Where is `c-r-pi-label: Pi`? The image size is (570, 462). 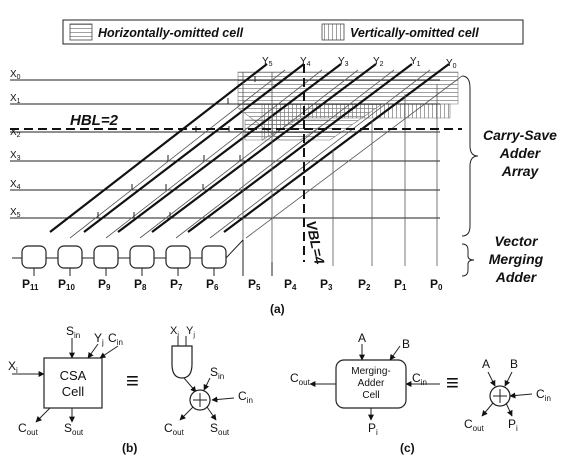
c-r-pi-label: Pi is located at coordinates (513, 425).